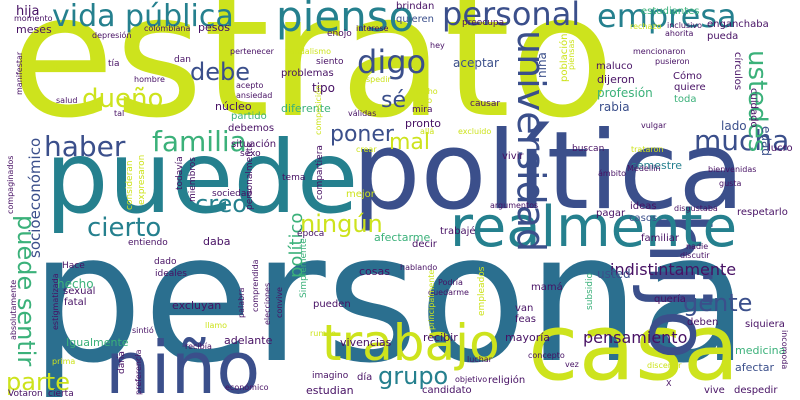 This screenshot has width=800, height=400. Describe the element at coordinates (756, 390) in the screenshot. I see `word-despedir: despedir` at that location.